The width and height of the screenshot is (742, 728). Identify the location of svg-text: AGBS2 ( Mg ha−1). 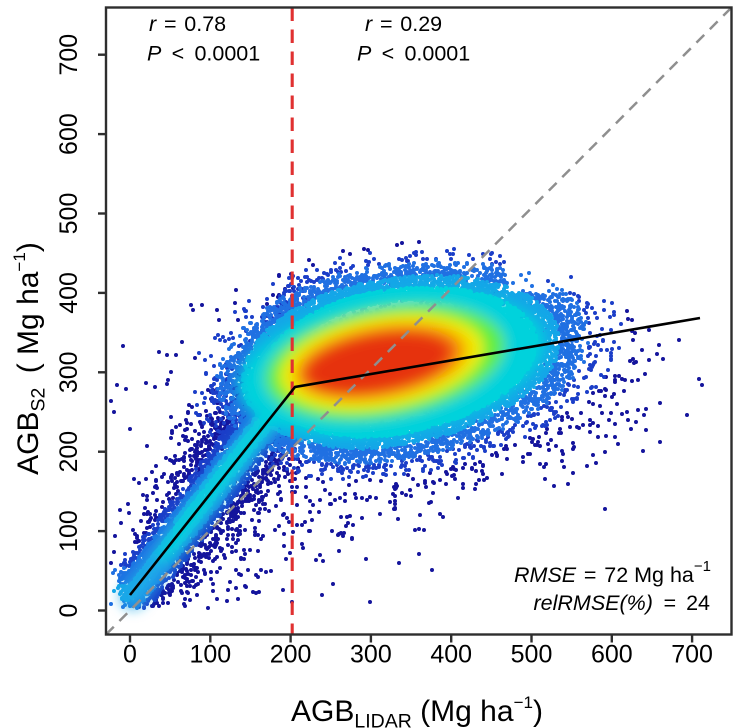
(30, 358).